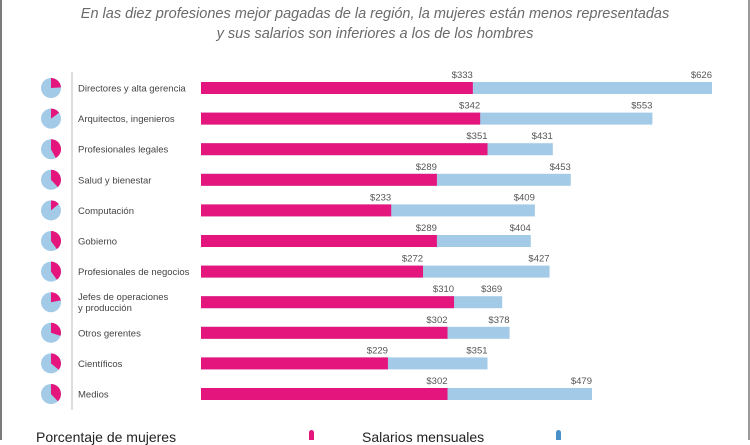 This screenshot has width=750, height=445. Describe the element at coordinates (106, 211) in the screenshot. I see `category-label: Computación` at that location.